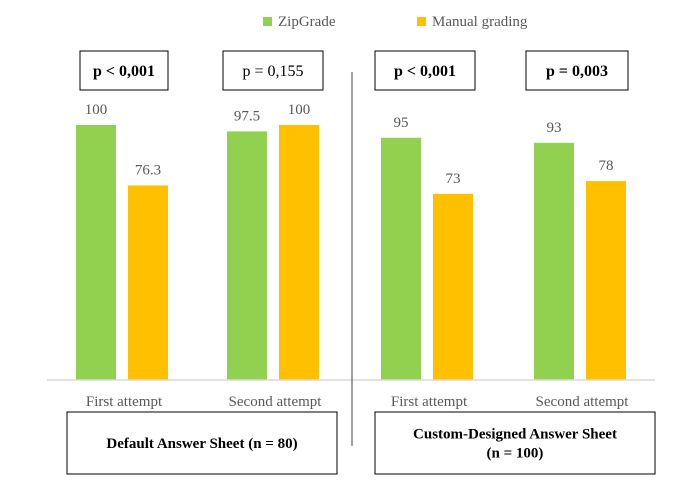 The height and width of the screenshot is (490, 690). I want to click on p-value-box-g1-first, so click(124, 70).